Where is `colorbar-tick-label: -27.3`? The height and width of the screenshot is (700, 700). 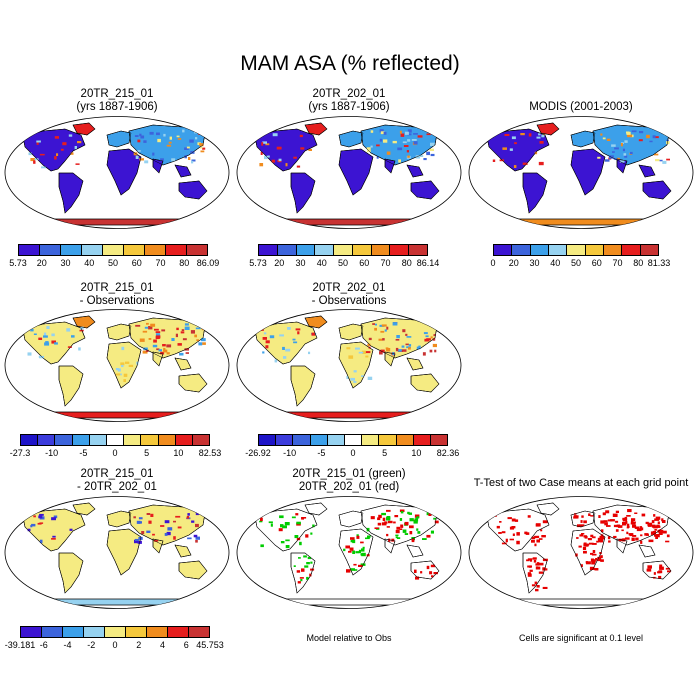
colorbar-tick-label: -27.3 is located at coordinates (20, 453).